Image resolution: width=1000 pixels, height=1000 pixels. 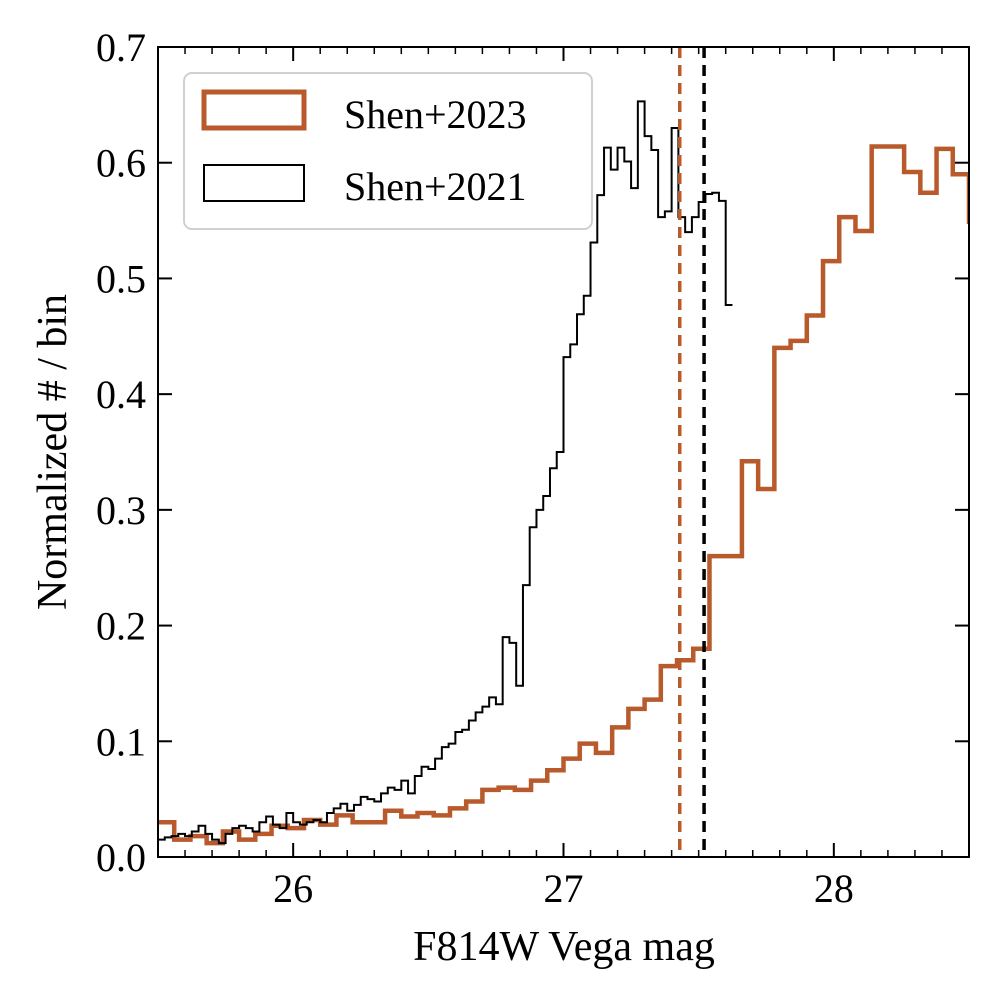 I want to click on x-tick-label: 28, so click(x=834, y=888).